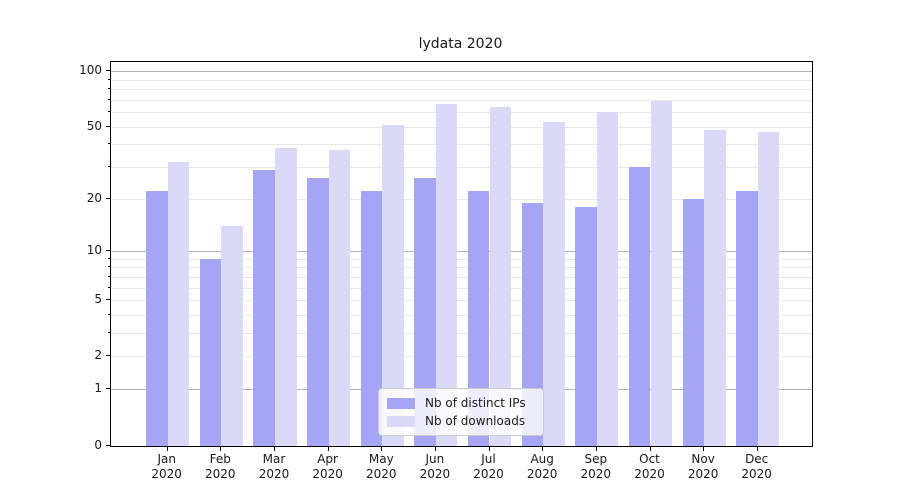 The height and width of the screenshot is (500, 900). I want to click on month-name: Oct, so click(649, 458).